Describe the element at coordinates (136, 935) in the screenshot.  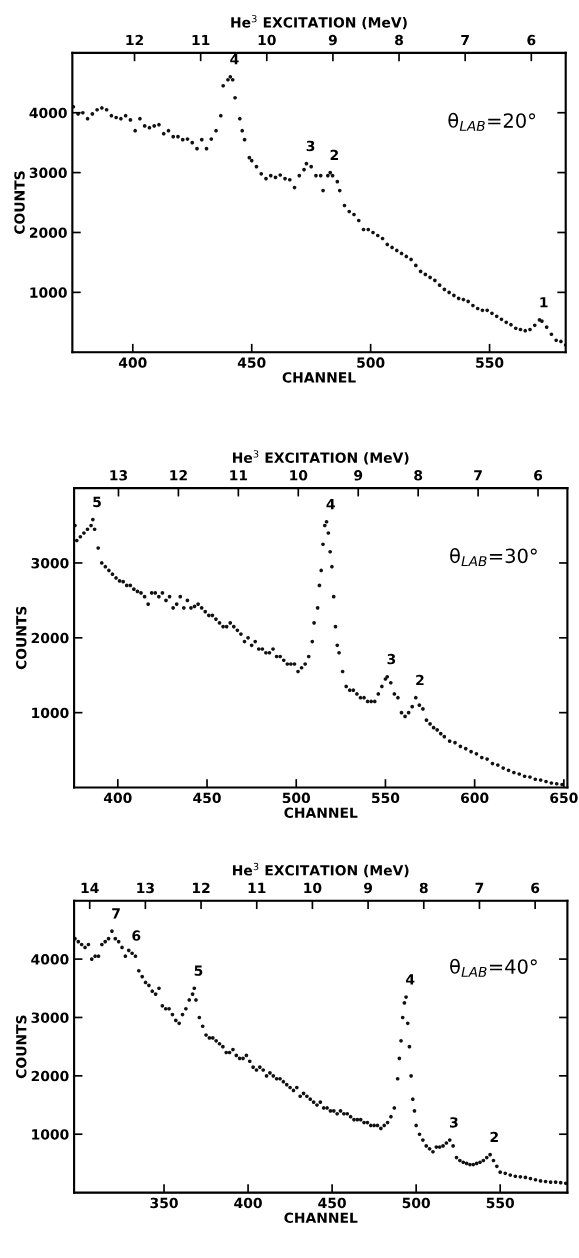
I see `annotation: 6` at that location.